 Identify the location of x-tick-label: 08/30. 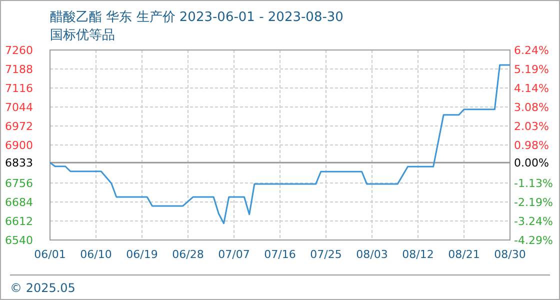
(510, 254).